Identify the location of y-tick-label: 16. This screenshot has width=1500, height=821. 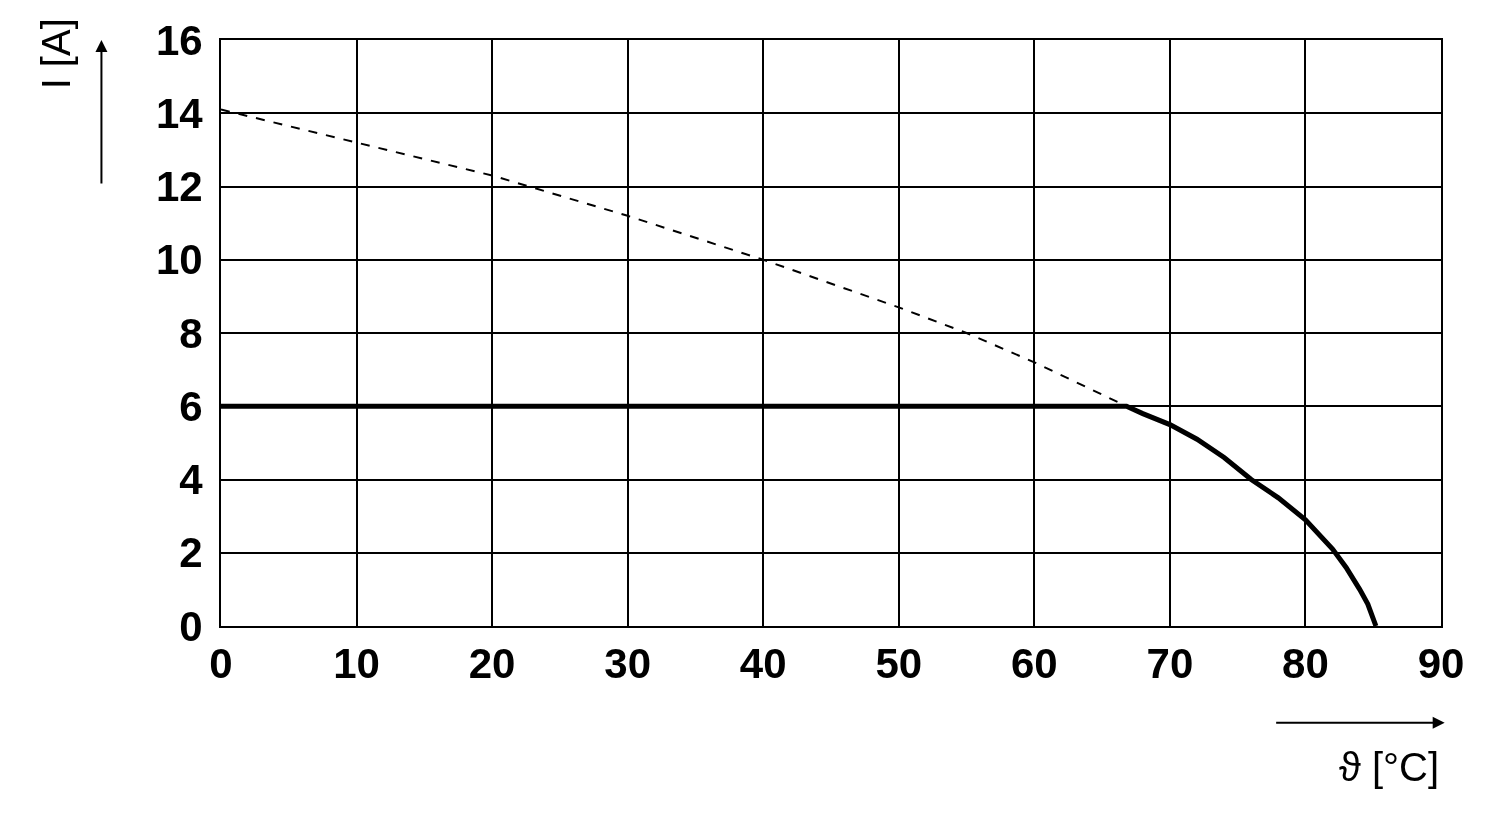
(179, 40).